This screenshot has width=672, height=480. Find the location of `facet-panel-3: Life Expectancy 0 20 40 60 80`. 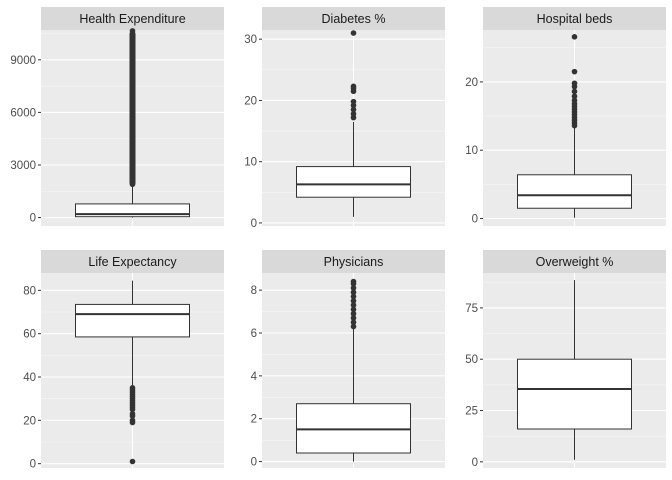

facet-panel-3: Life Expectancy 0 20 40 60 80 is located at coordinates (123, 360).